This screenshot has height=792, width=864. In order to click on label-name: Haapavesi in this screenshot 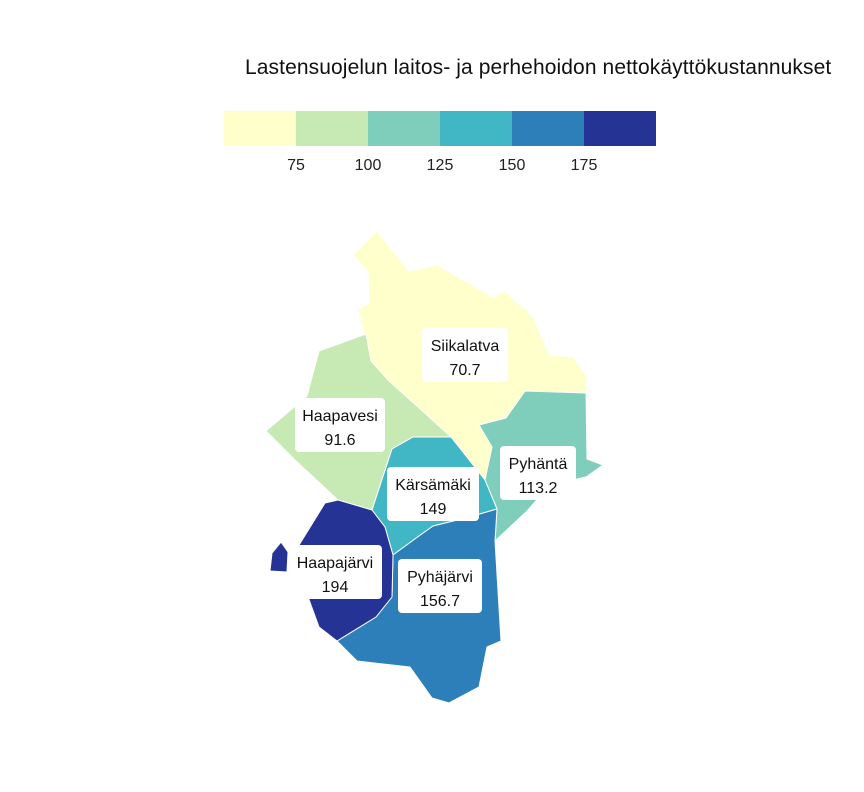, I will do `click(340, 416)`.